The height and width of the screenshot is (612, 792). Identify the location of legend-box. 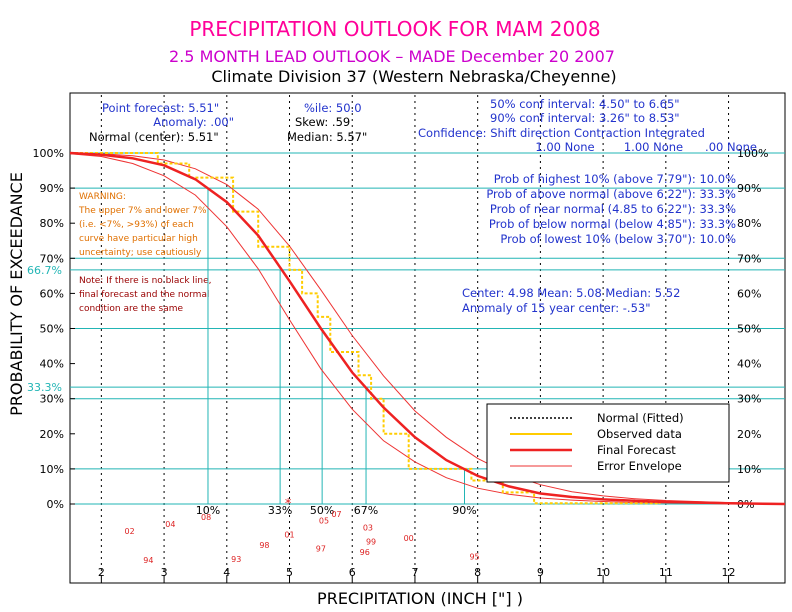
(608, 443).